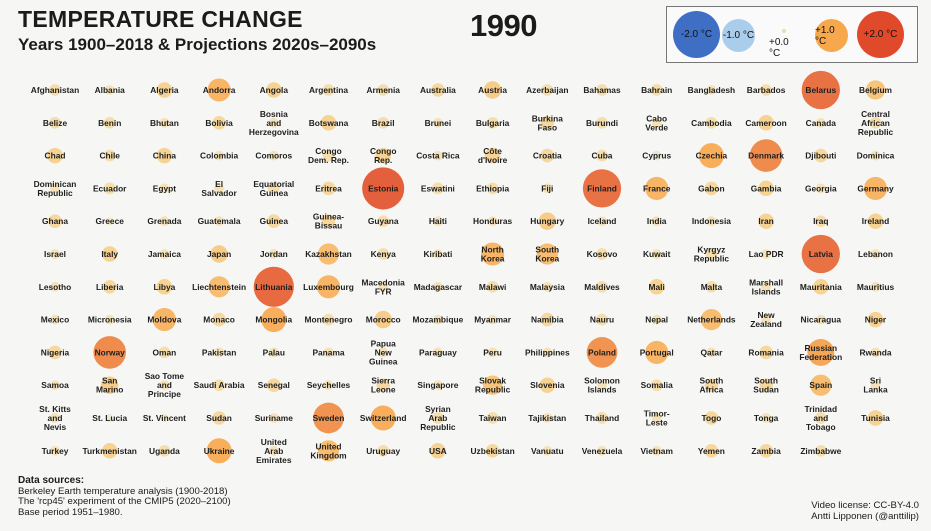  Describe the element at coordinates (329, 385) in the screenshot. I see `country-bubble: Seychelles` at that location.